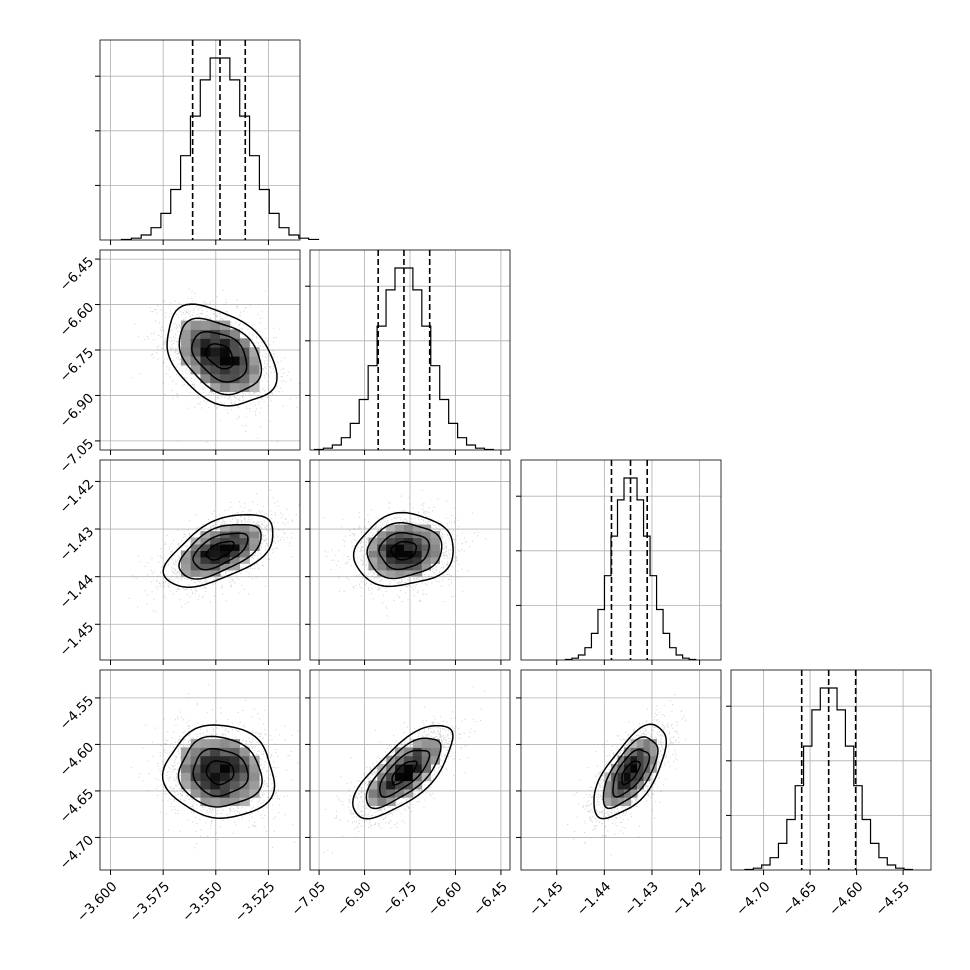 The image size is (970, 970). I want to click on x-tick-label: −3.600, so click(97, 902).